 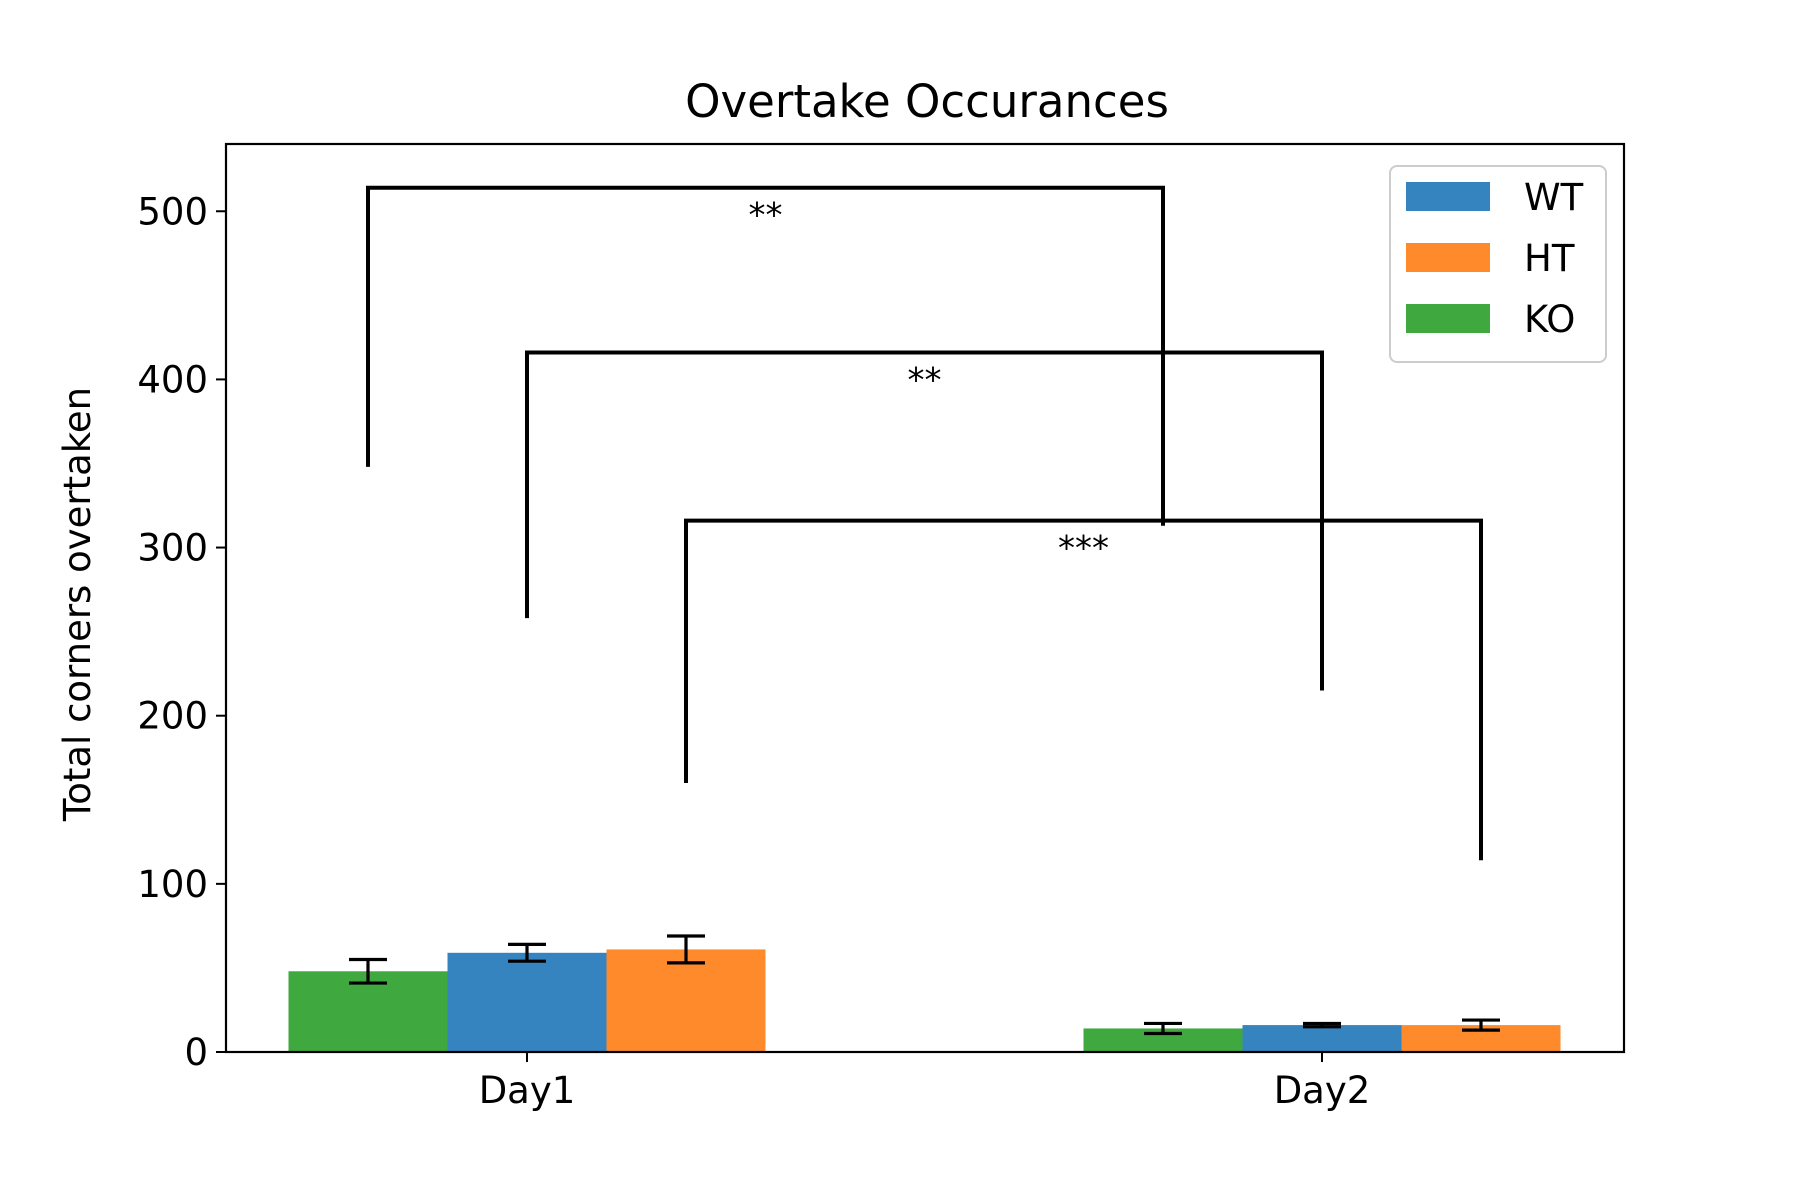 I want to click on legend-swatch-wt, so click(x=1448, y=196).